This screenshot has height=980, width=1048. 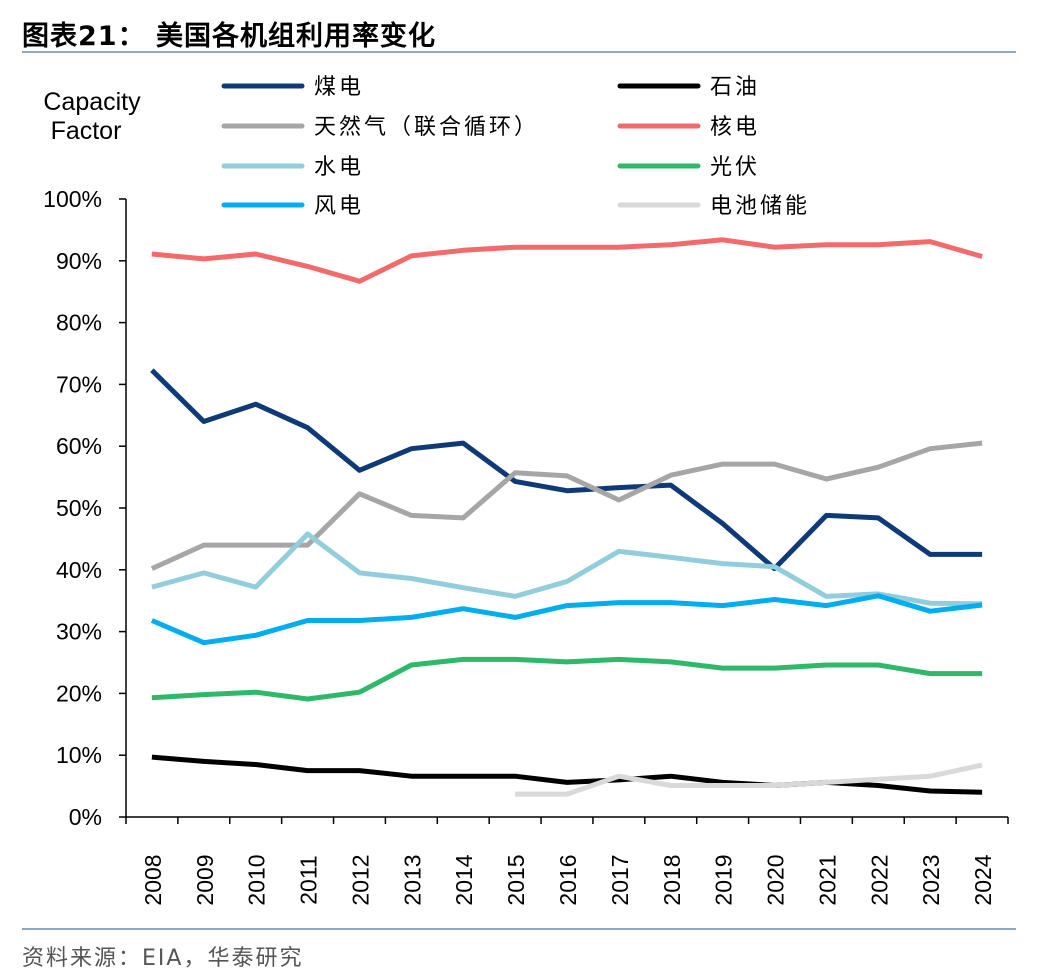 What do you see at coordinates (79, 261) in the screenshot?
I see `y-tick-label: 90%` at bounding box center [79, 261].